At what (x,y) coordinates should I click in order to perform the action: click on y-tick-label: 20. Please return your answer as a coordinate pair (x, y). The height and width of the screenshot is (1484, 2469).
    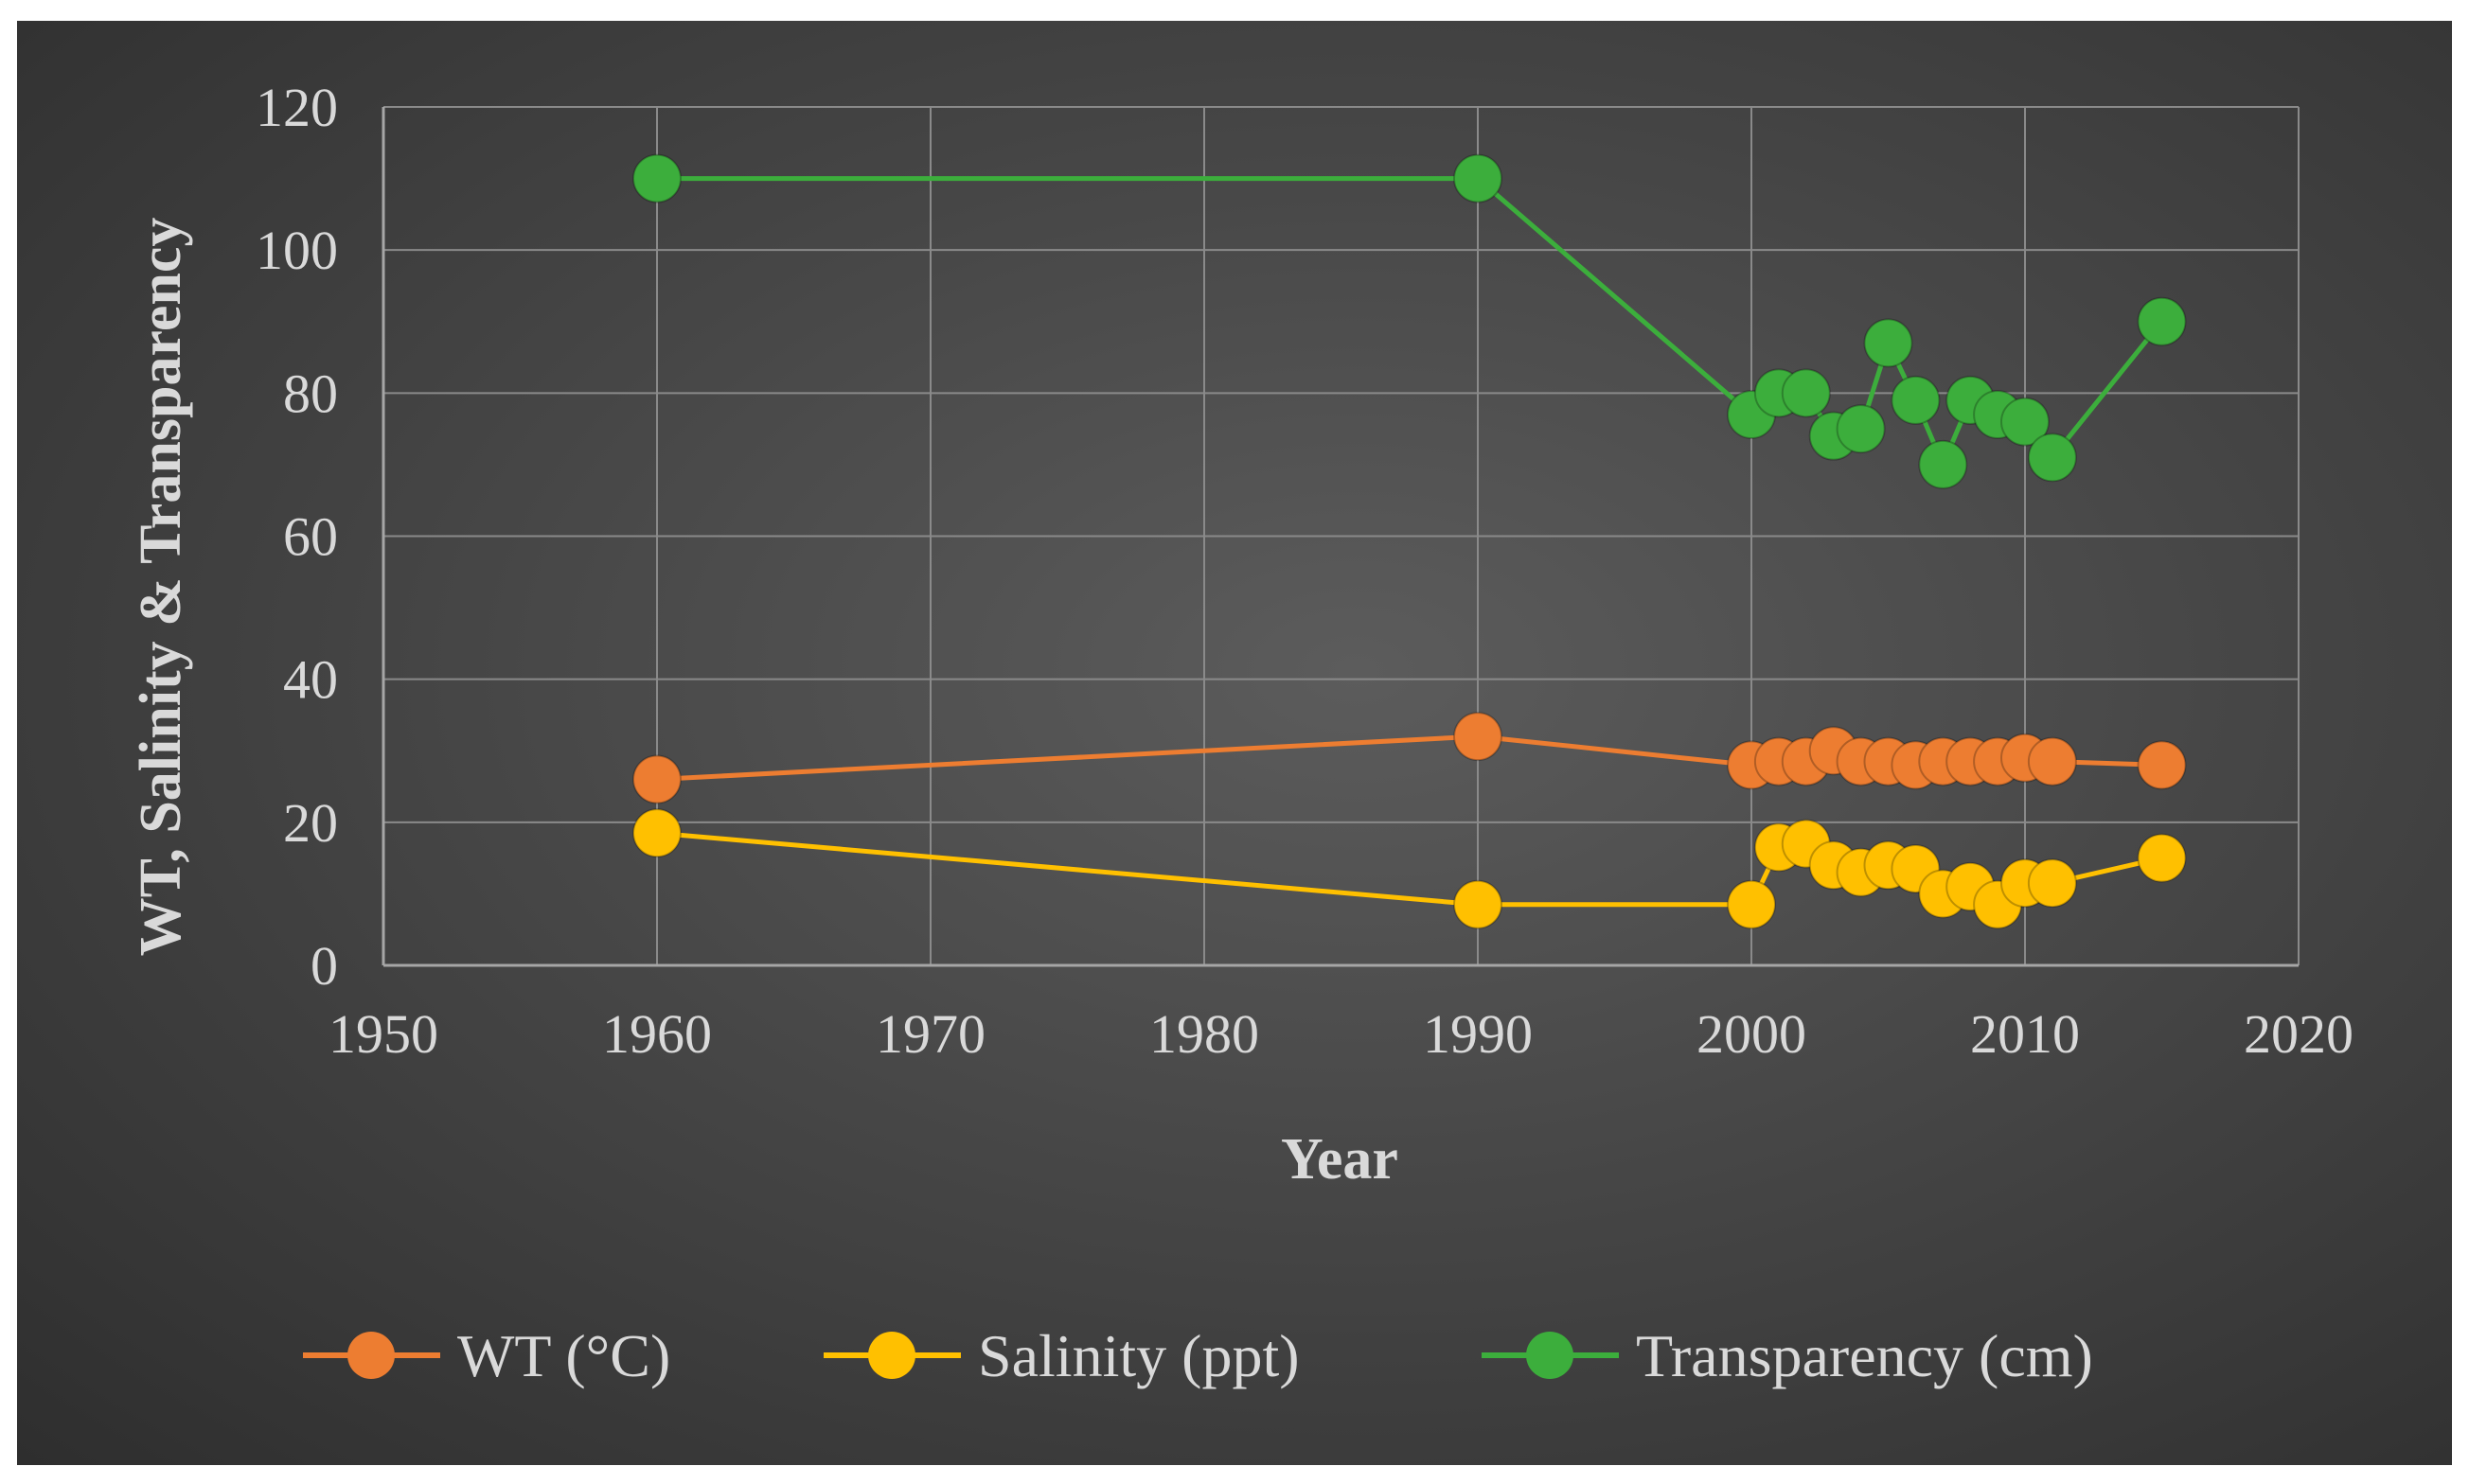
    Looking at the image, I should click on (310, 823).